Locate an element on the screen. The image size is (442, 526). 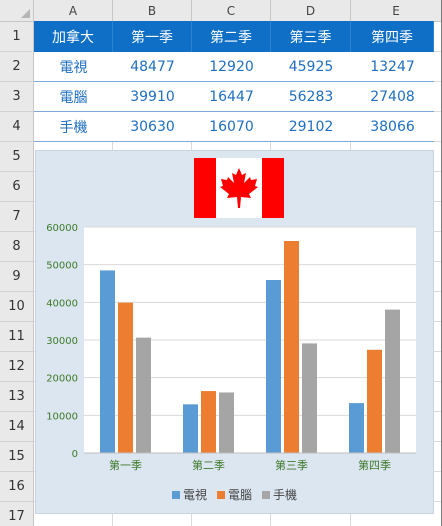
table-header-cell: 加拿大 is located at coordinates (73, 37).